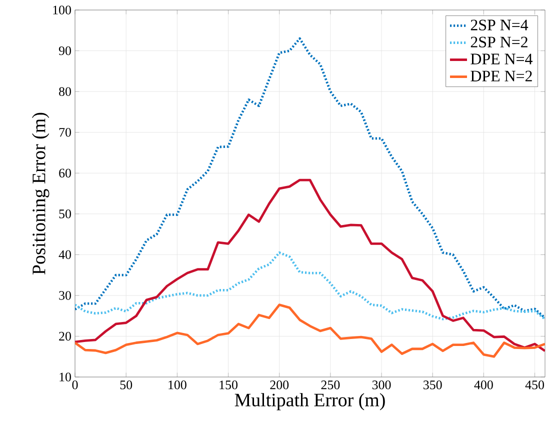  What do you see at coordinates (65, 91) in the screenshot?
I see `y-tick-label: 80` at bounding box center [65, 91].